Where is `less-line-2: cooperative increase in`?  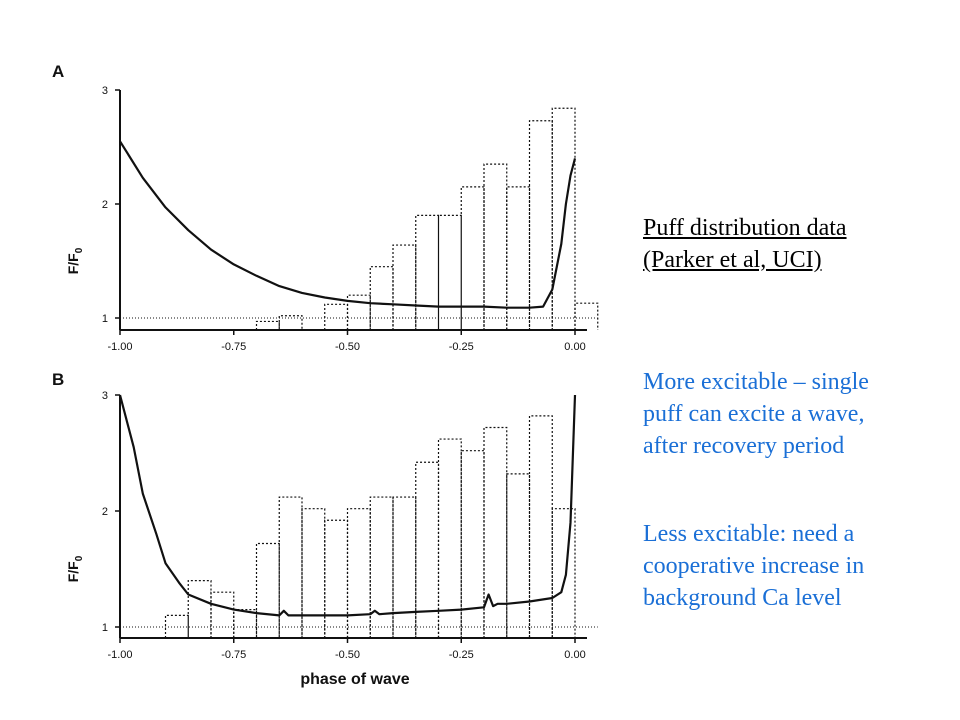
less-line-2: cooperative increase in is located at coordinates (754, 566).